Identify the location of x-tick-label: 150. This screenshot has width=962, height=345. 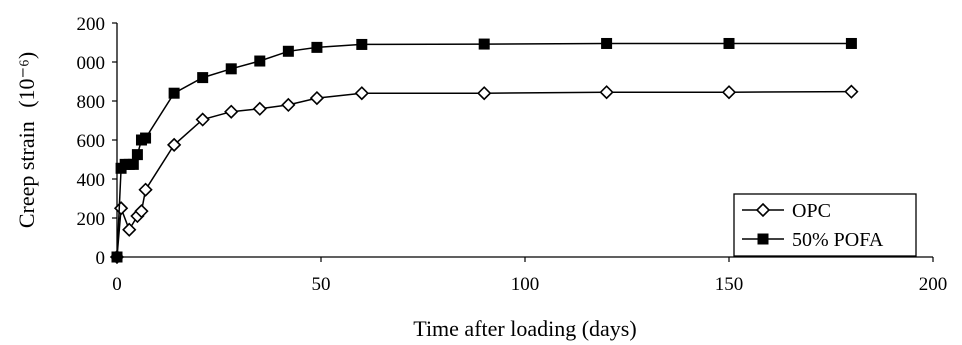
(729, 284).